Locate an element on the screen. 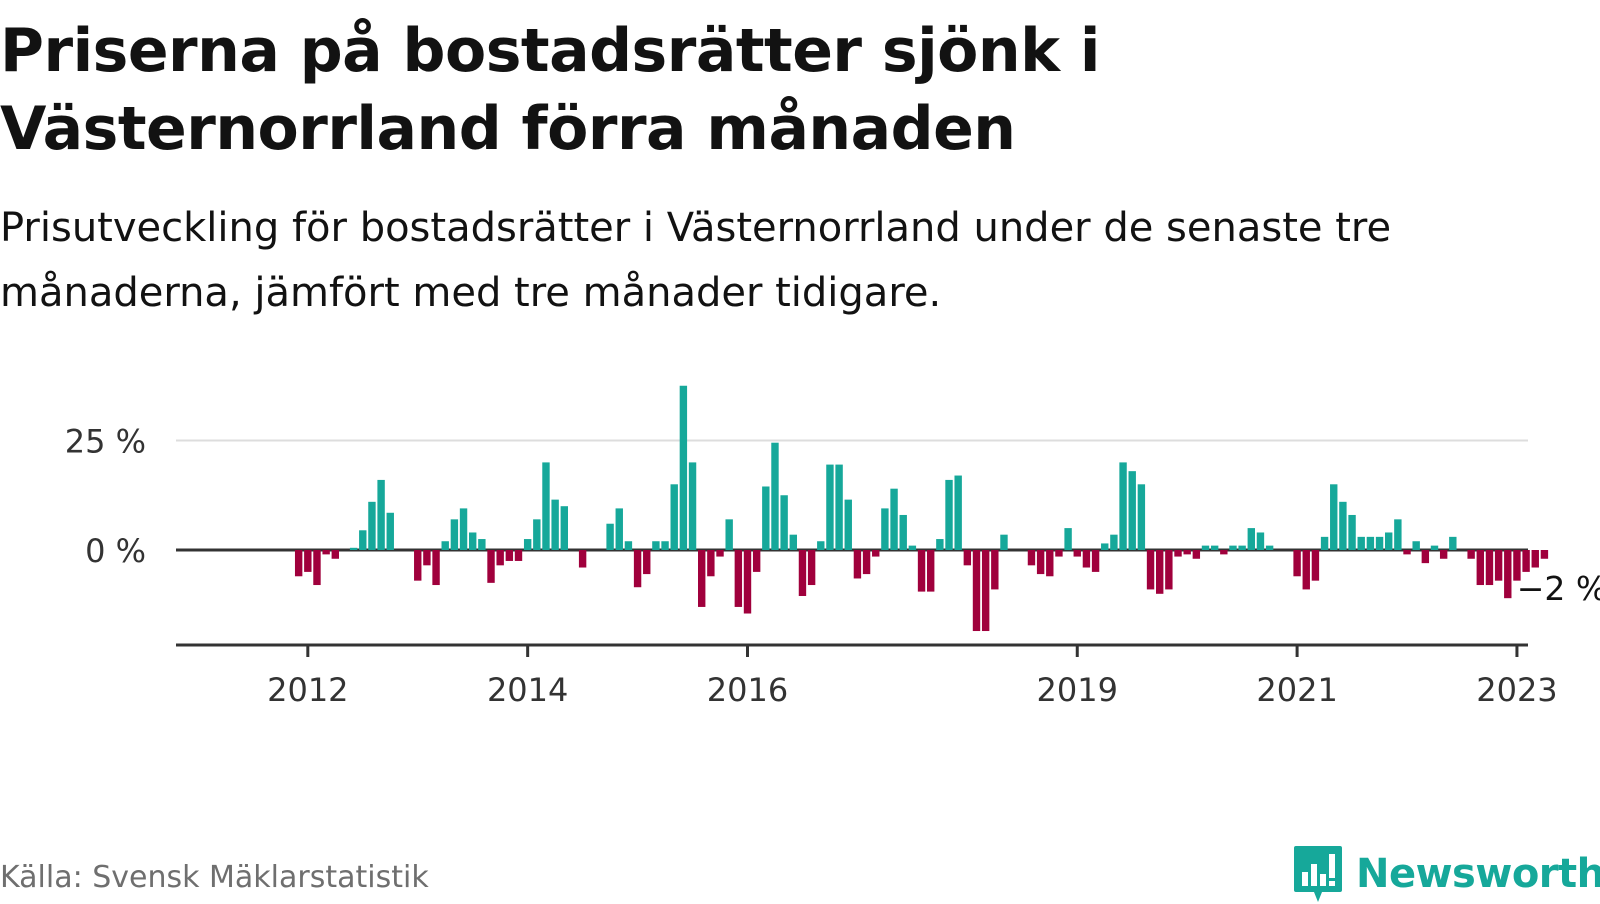 This screenshot has height=904, width=1600. x-tick-label: 2021 is located at coordinates (1296, 690).